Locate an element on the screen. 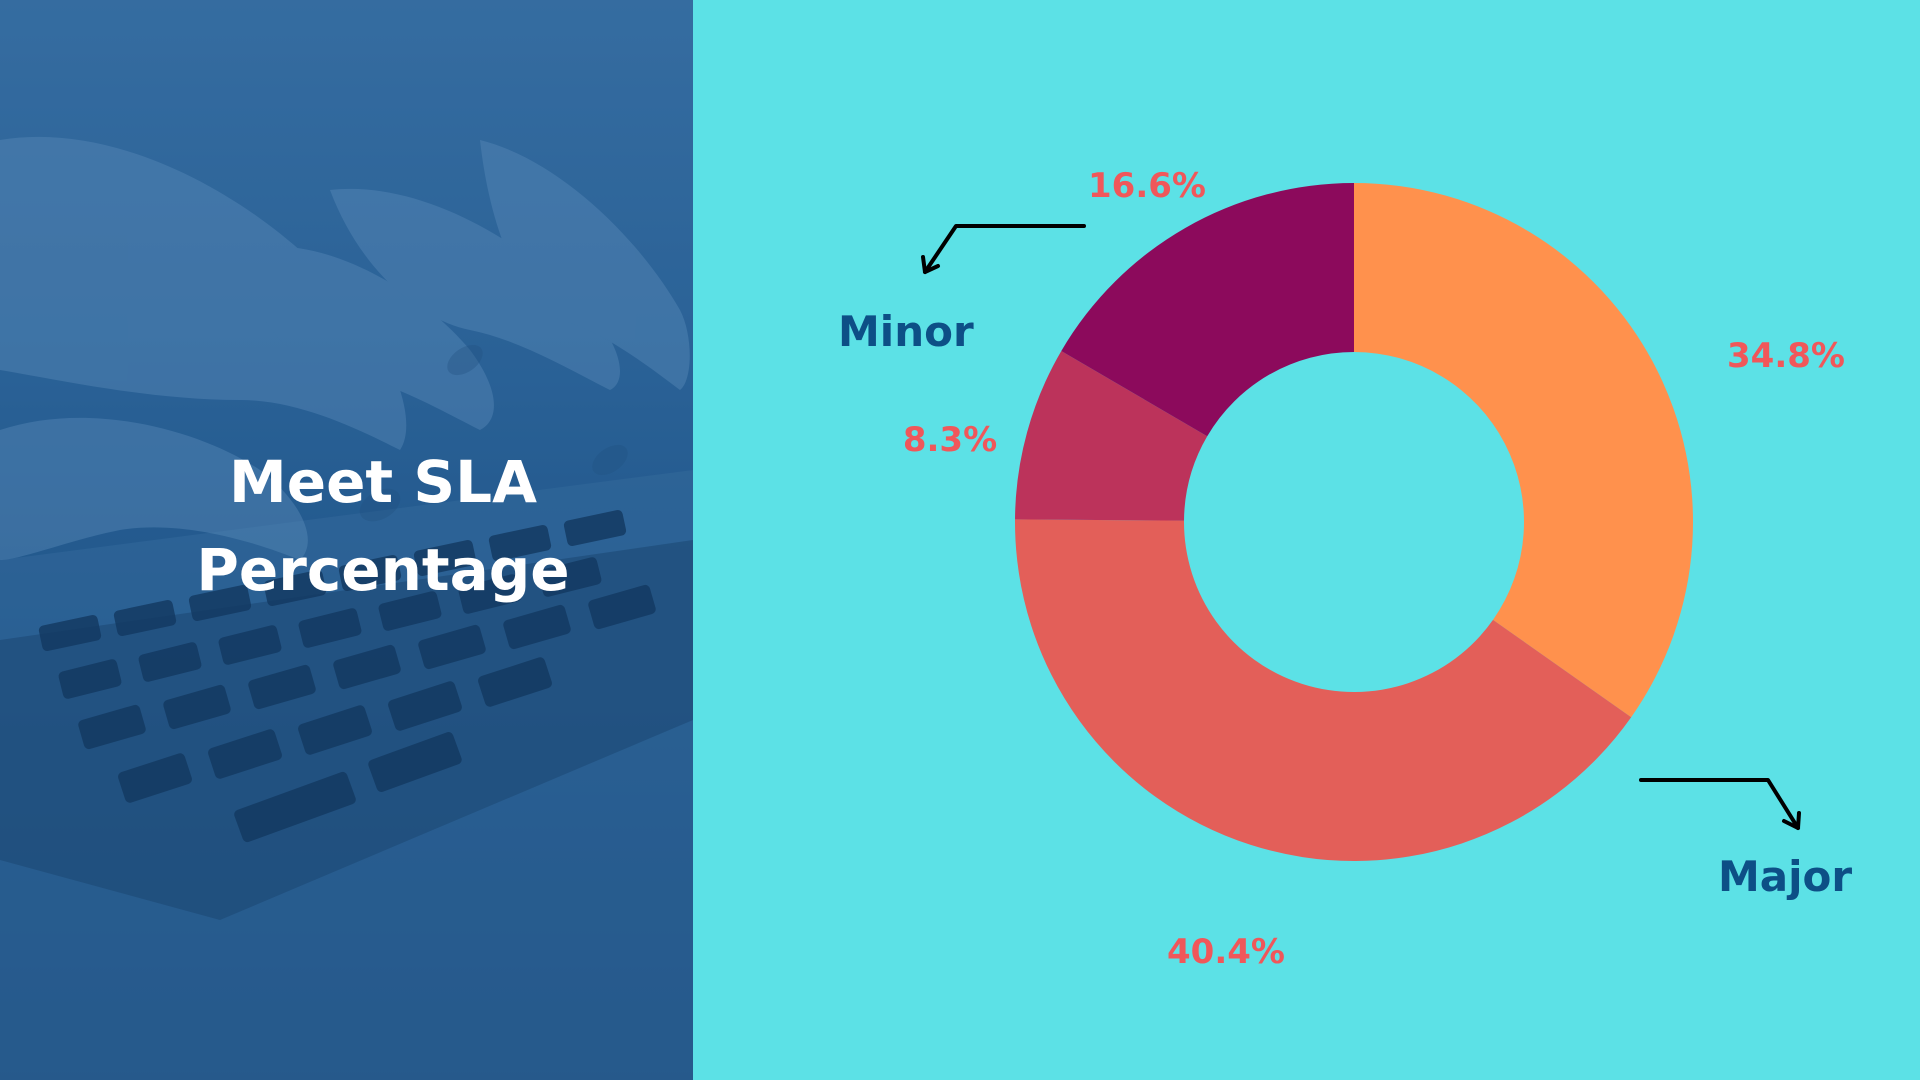 The height and width of the screenshot is (1080, 1920). slice-value-label-1: 34.8% is located at coordinates (1786, 356).